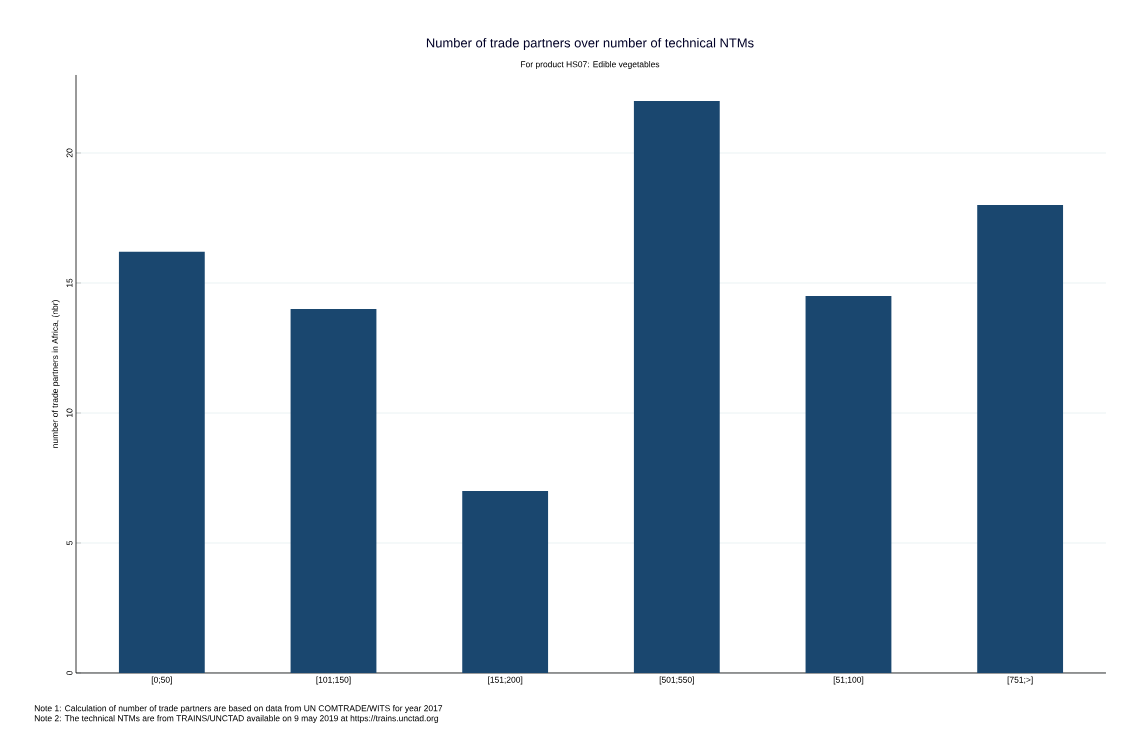 Image resolution: width=1125 pixels, height=753 pixels. I want to click on chart-title: Number of trade partners over number of technical NTMs, so click(590, 44).